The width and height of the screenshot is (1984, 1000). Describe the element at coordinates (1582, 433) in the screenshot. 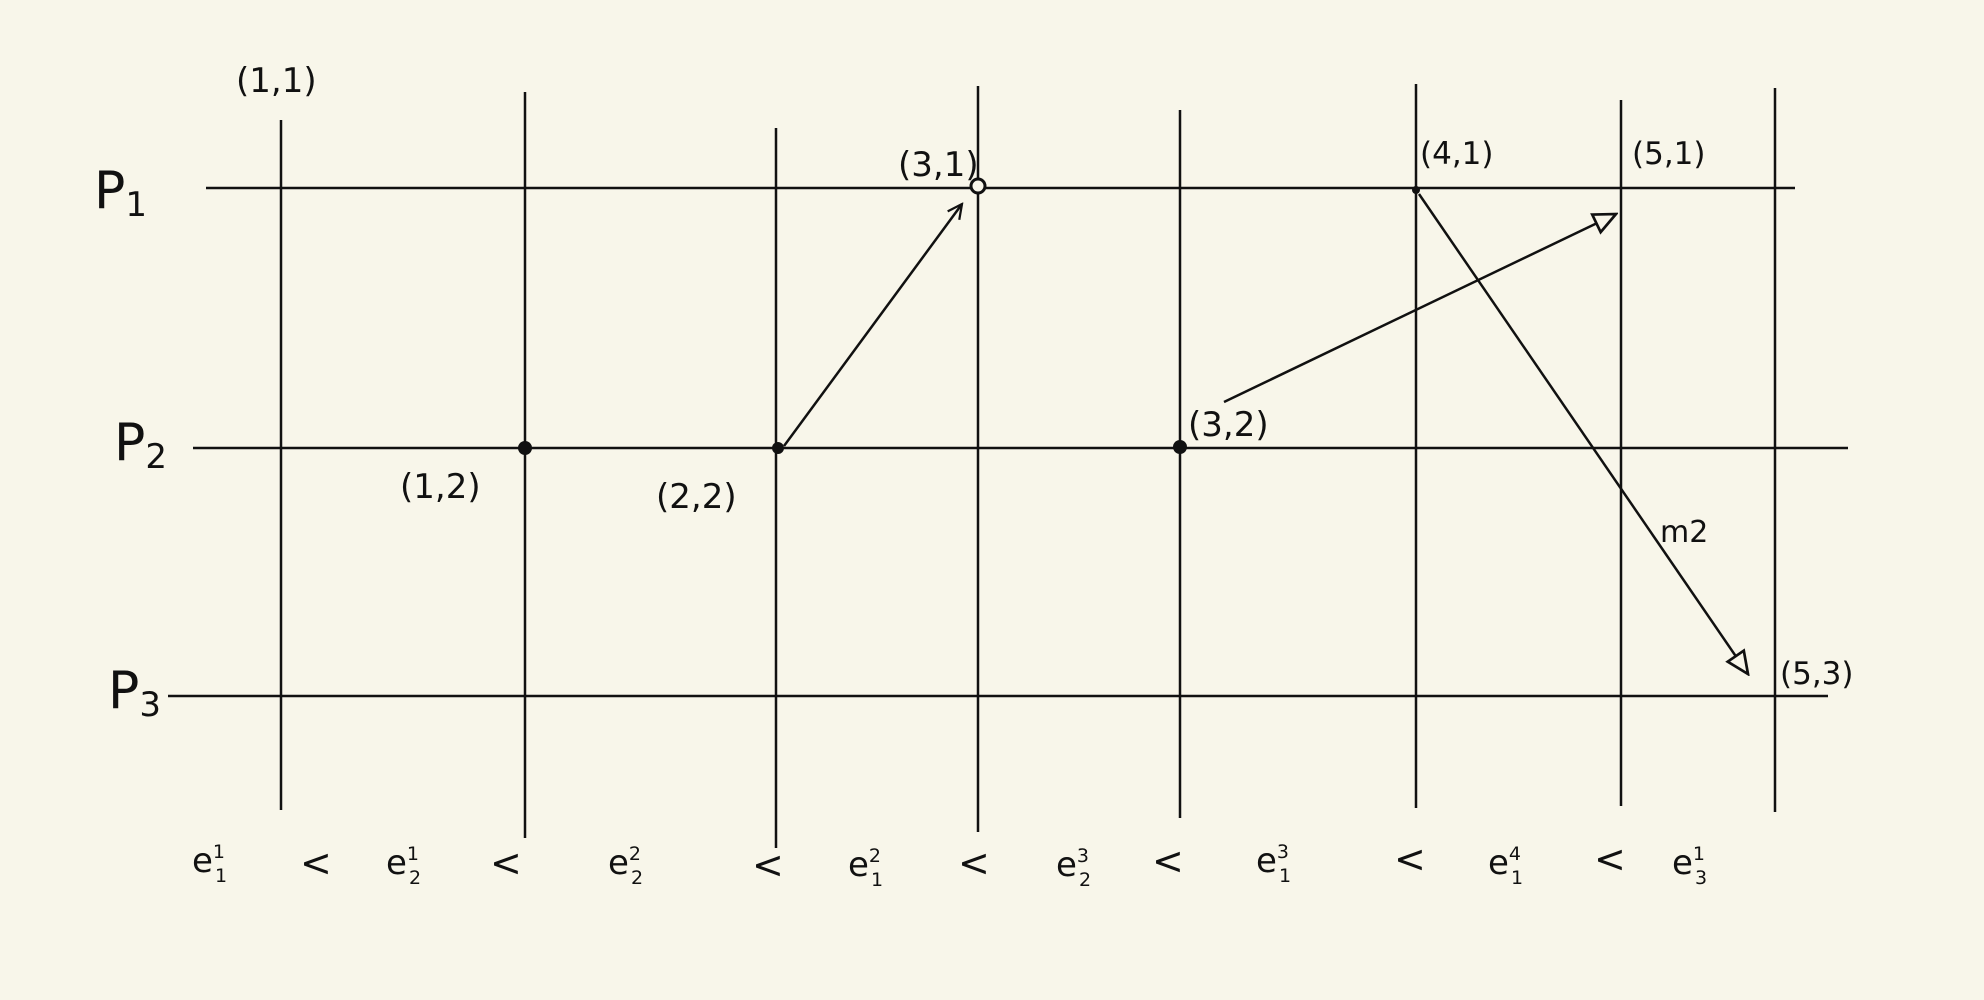

I see `message-arrow-m2` at that location.